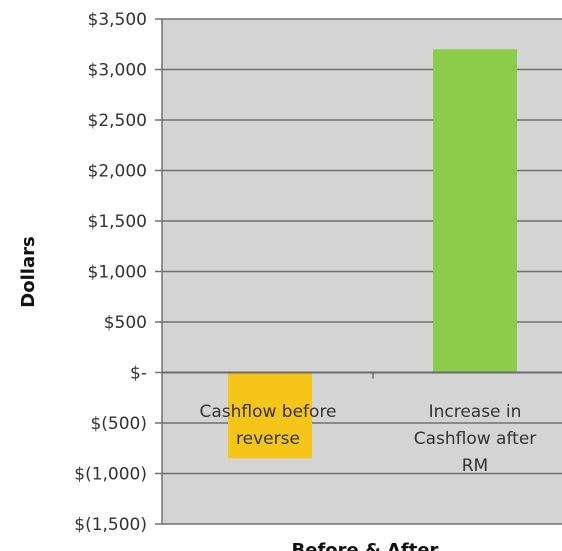 Image resolution: width=562 pixels, height=551 pixels. What do you see at coordinates (268, 439) in the screenshot?
I see `category-label: reverse` at bounding box center [268, 439].